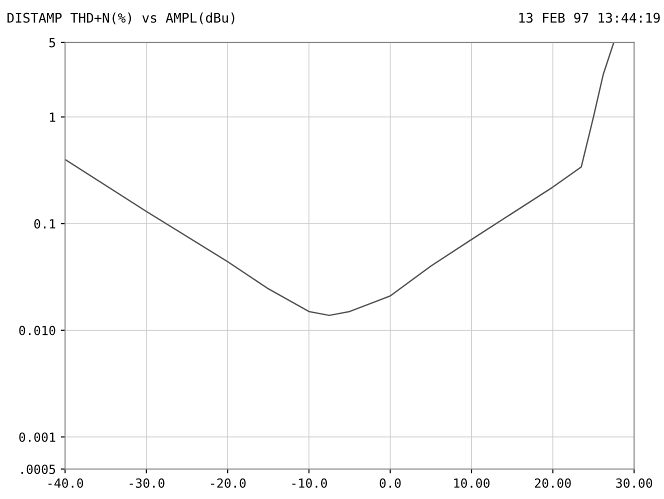  What do you see at coordinates (634, 483) in the screenshot?
I see `x-tick-label: 30.00` at bounding box center [634, 483].